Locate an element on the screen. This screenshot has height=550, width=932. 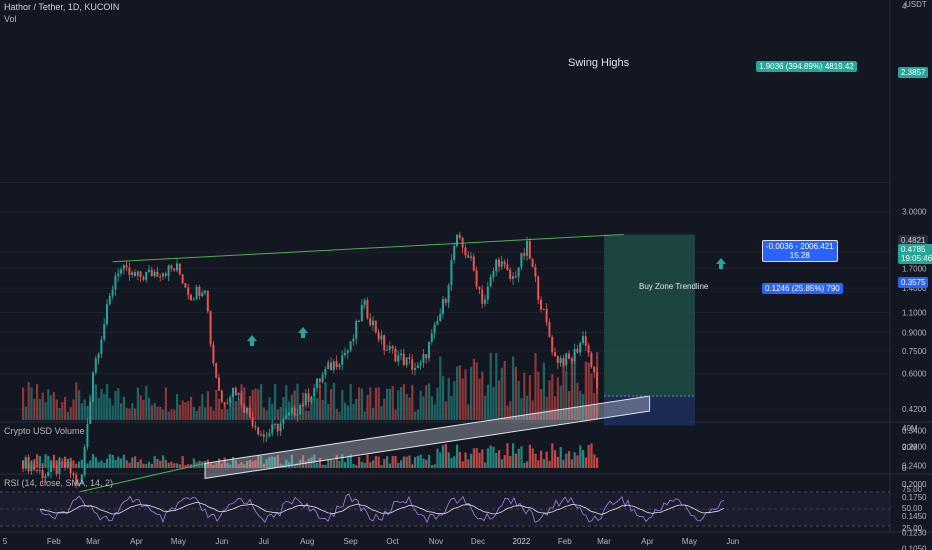
x-tick-label: Oct is located at coordinates (392, 541).